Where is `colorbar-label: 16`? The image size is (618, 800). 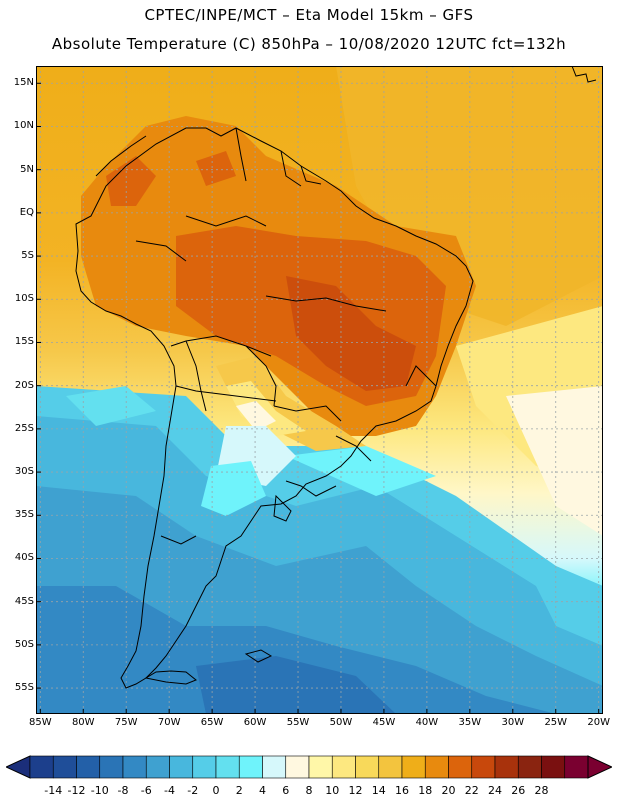
colorbar-label: 16 is located at coordinates (402, 790).